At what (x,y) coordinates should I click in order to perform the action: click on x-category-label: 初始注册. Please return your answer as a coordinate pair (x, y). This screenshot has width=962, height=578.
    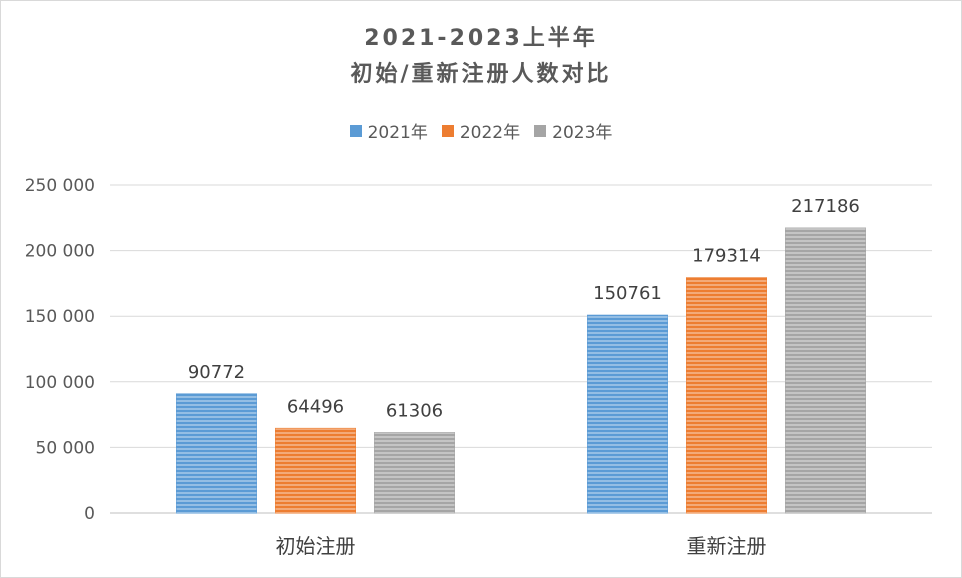
    Looking at the image, I should click on (316, 546).